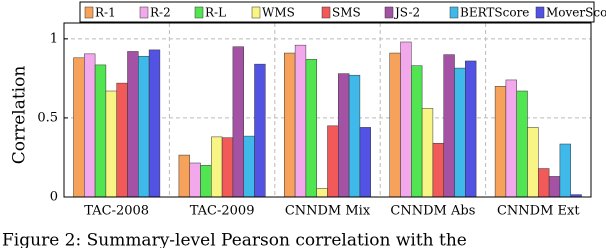 This screenshot has height=248, width=606. I want to click on y-tick-label: 0, so click(54, 197).